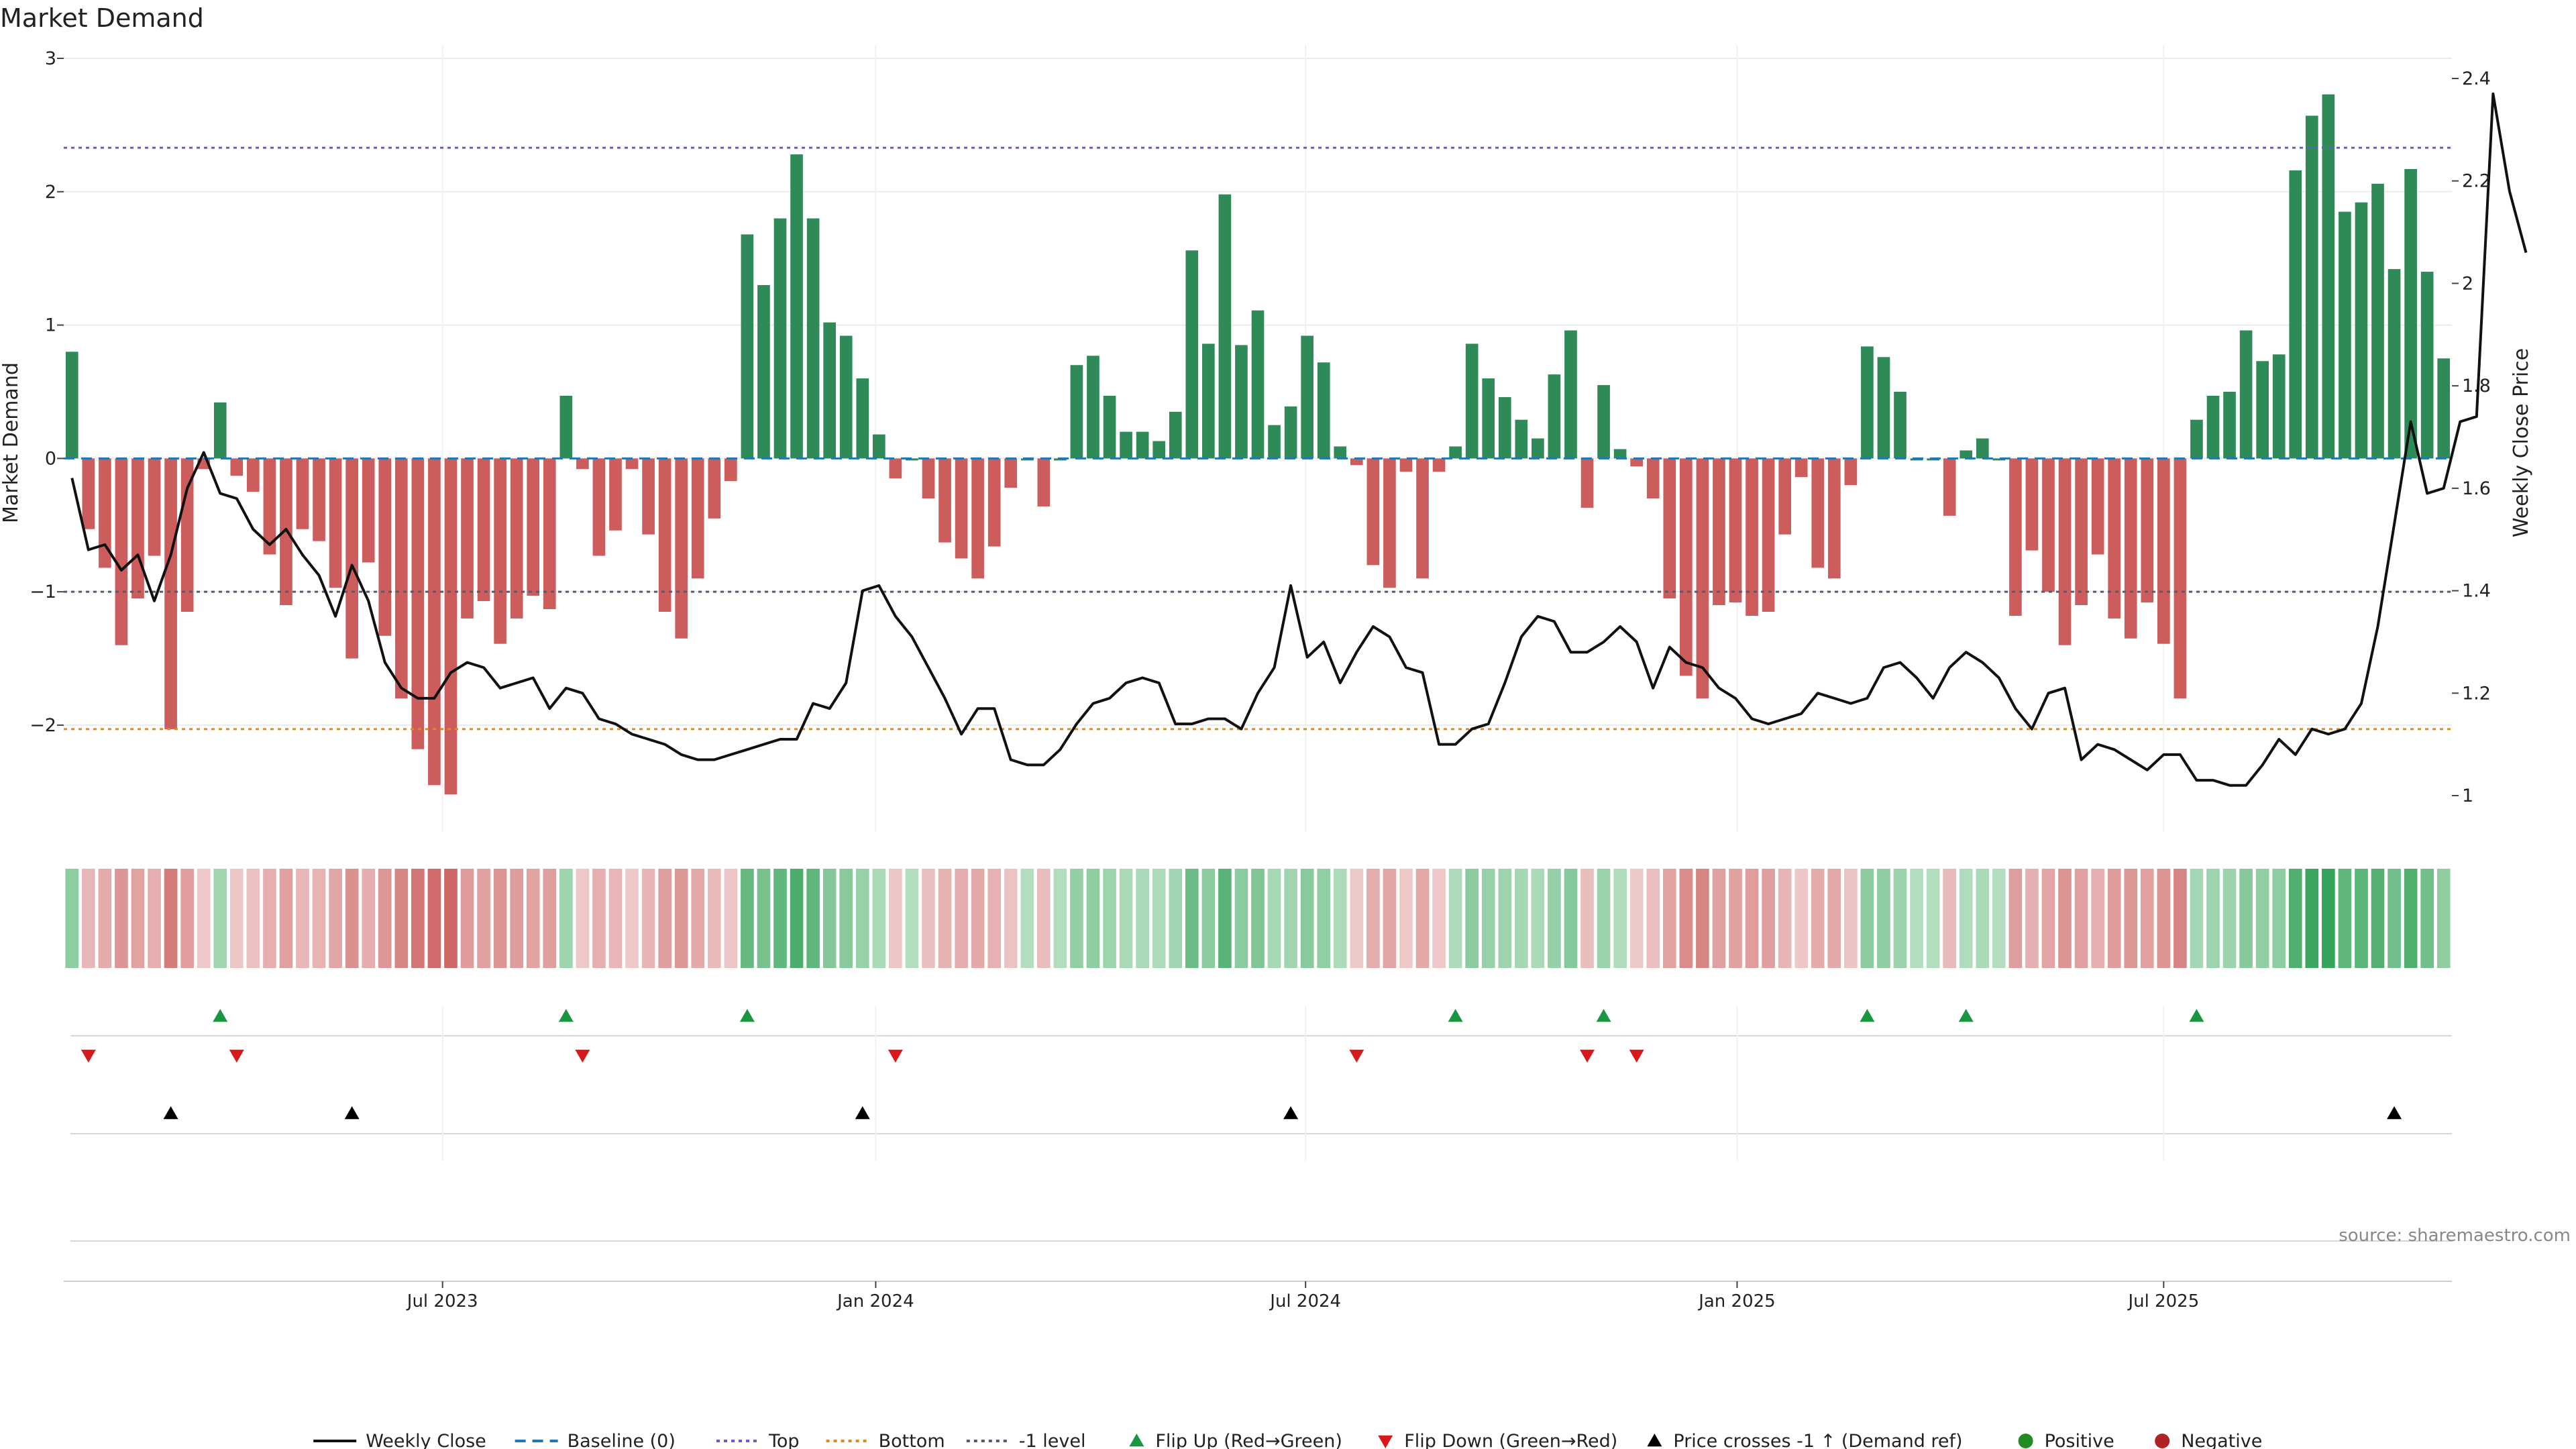 This screenshot has width=2576, height=1449. Describe the element at coordinates (1654, 1440) in the screenshot. I see `legend-swatch-triangle-up` at that location.